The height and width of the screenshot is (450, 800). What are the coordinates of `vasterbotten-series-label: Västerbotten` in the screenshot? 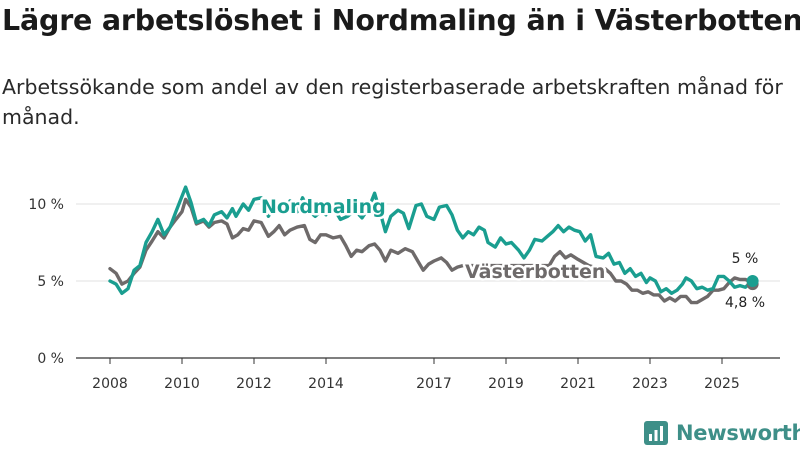 It's located at (535, 272).